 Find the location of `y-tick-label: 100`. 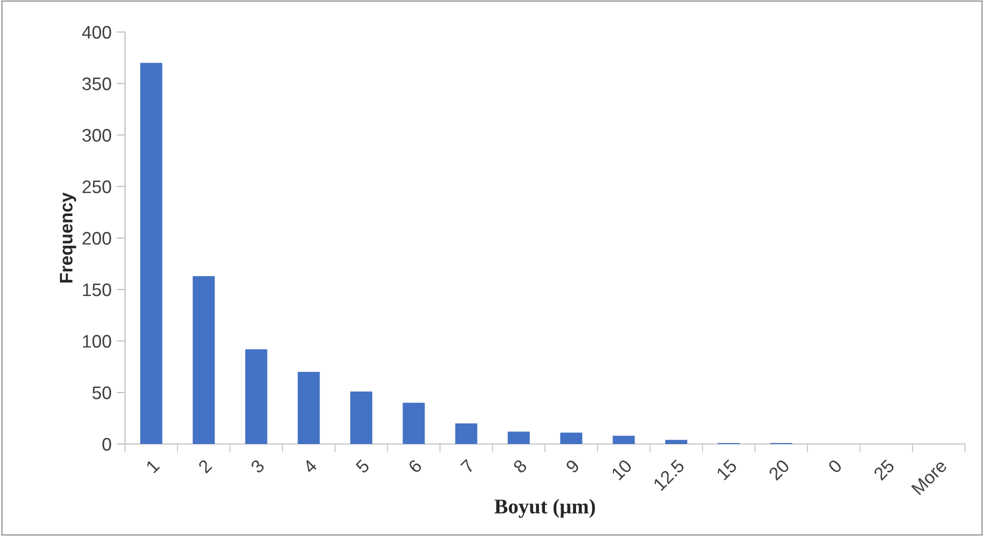

y-tick-label: 100 is located at coordinates (97, 341).